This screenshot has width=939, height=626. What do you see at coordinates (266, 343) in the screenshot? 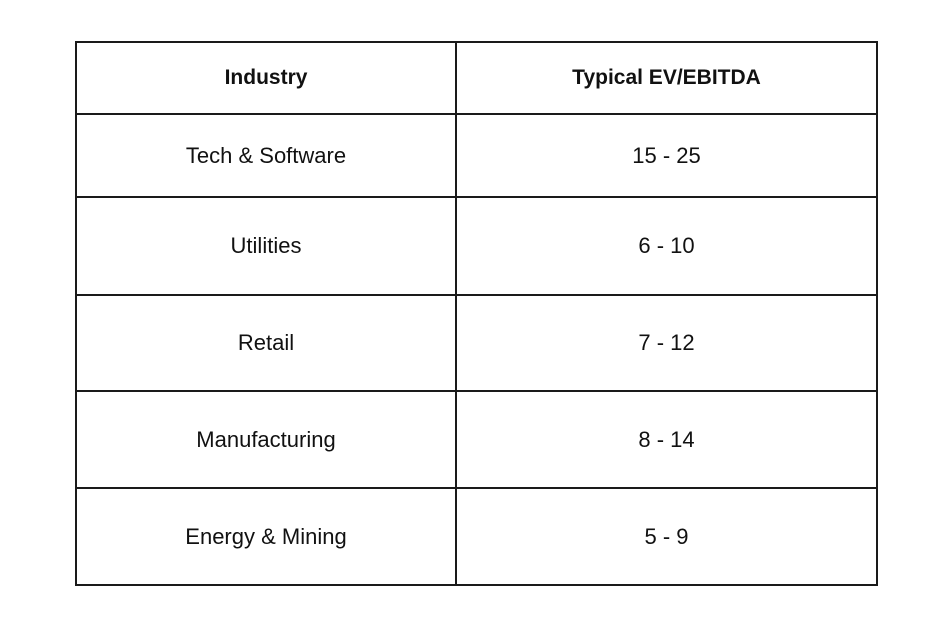
I see `industry-cell: Retail` at bounding box center [266, 343].